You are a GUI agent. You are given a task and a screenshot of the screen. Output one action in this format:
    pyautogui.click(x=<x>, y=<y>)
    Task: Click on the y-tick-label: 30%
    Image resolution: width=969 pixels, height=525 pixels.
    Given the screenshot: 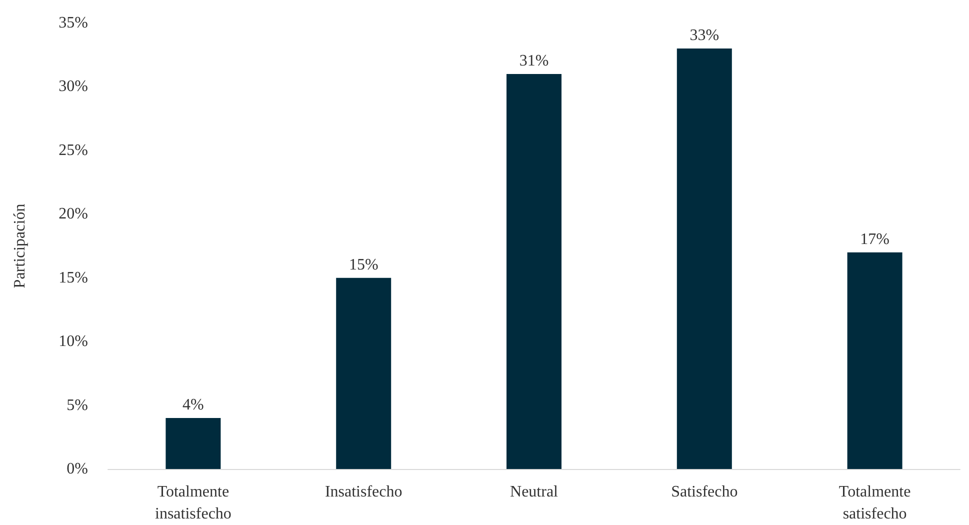 What is the action you would take?
    pyautogui.click(x=73, y=87)
    